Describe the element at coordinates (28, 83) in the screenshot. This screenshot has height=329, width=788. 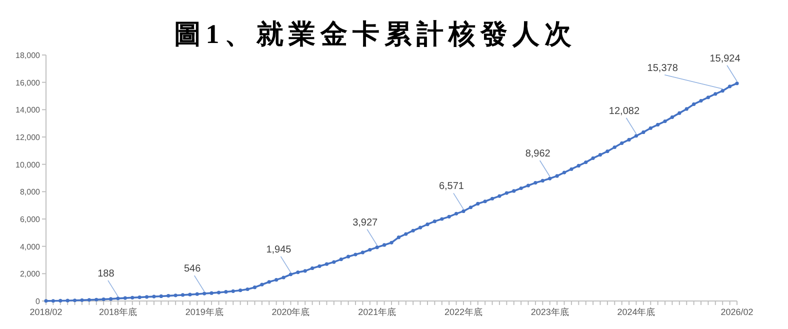
I see `y-tick-label: 16,000` at that location.